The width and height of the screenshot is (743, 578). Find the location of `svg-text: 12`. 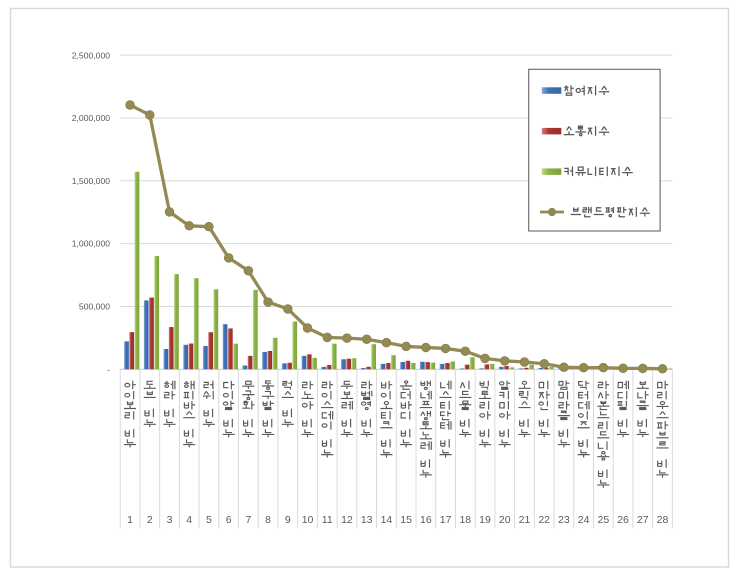

svg-text: 12 is located at coordinates (347, 520).